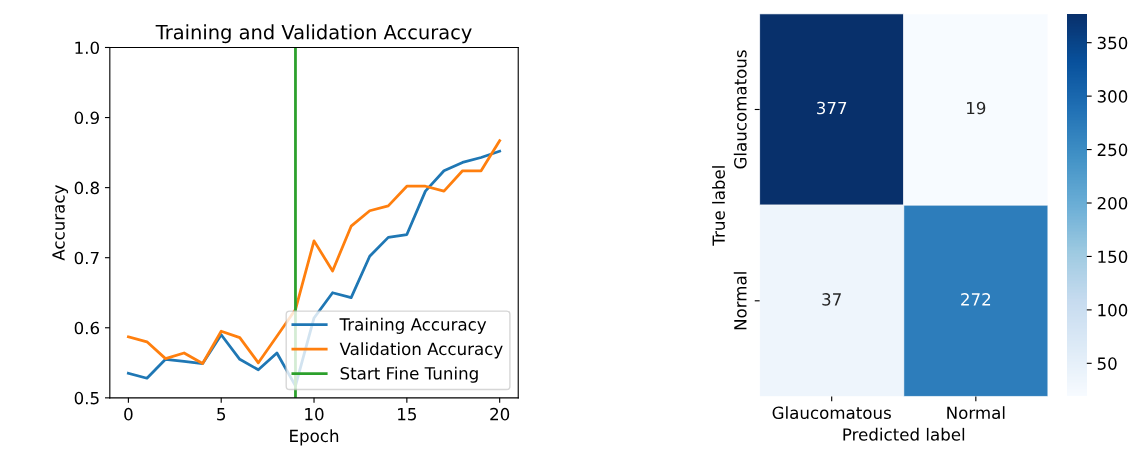 This screenshot has height=461, width=1144. I want to click on y-tick-label: 0.7, so click(86, 258).